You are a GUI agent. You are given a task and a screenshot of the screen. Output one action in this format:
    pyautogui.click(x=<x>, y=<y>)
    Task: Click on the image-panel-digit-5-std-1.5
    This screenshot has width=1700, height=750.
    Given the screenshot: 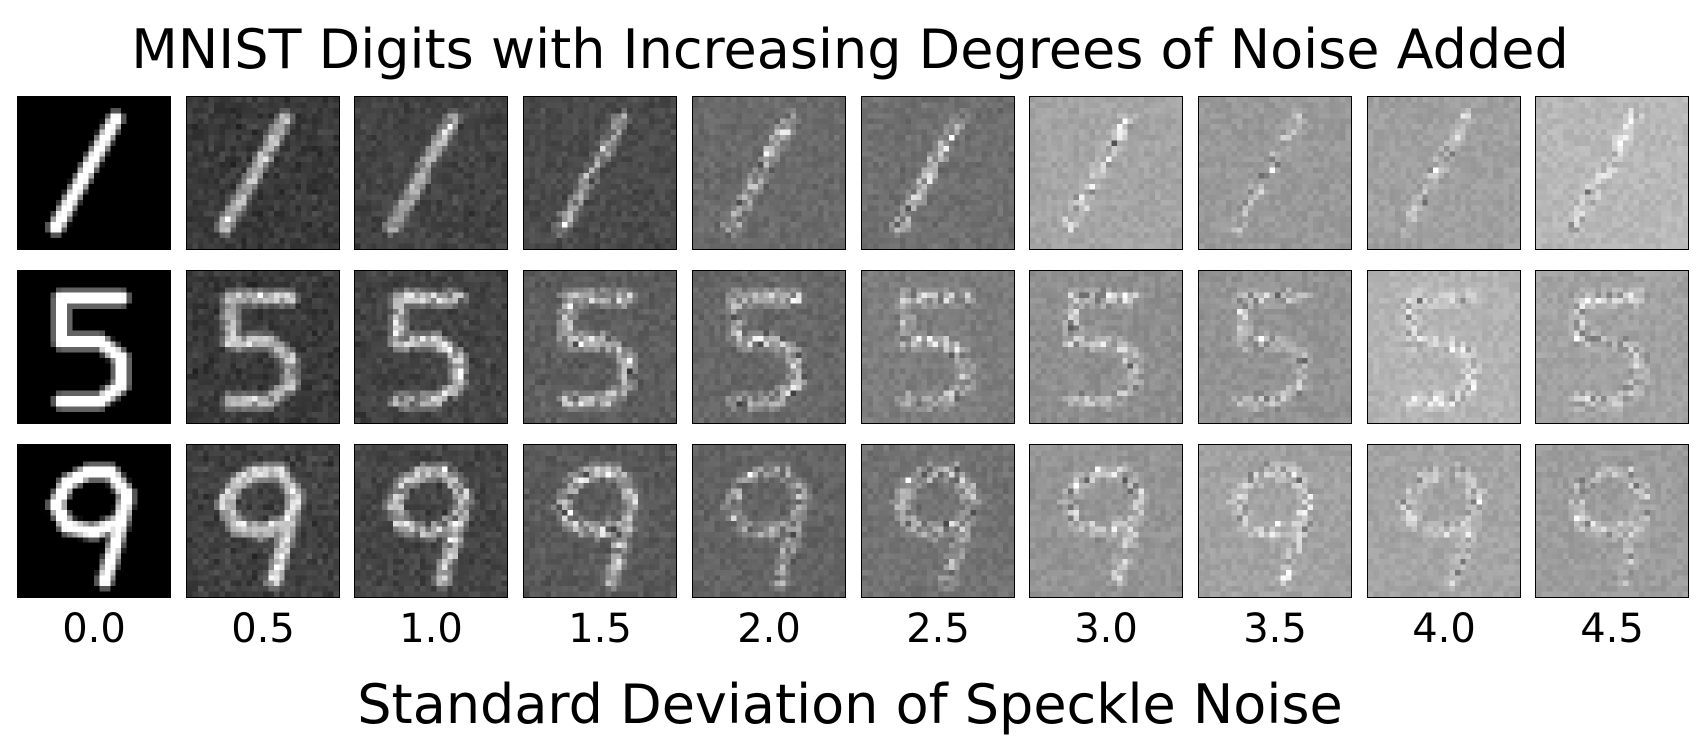 What is the action you would take?
    pyautogui.click(x=600, y=347)
    